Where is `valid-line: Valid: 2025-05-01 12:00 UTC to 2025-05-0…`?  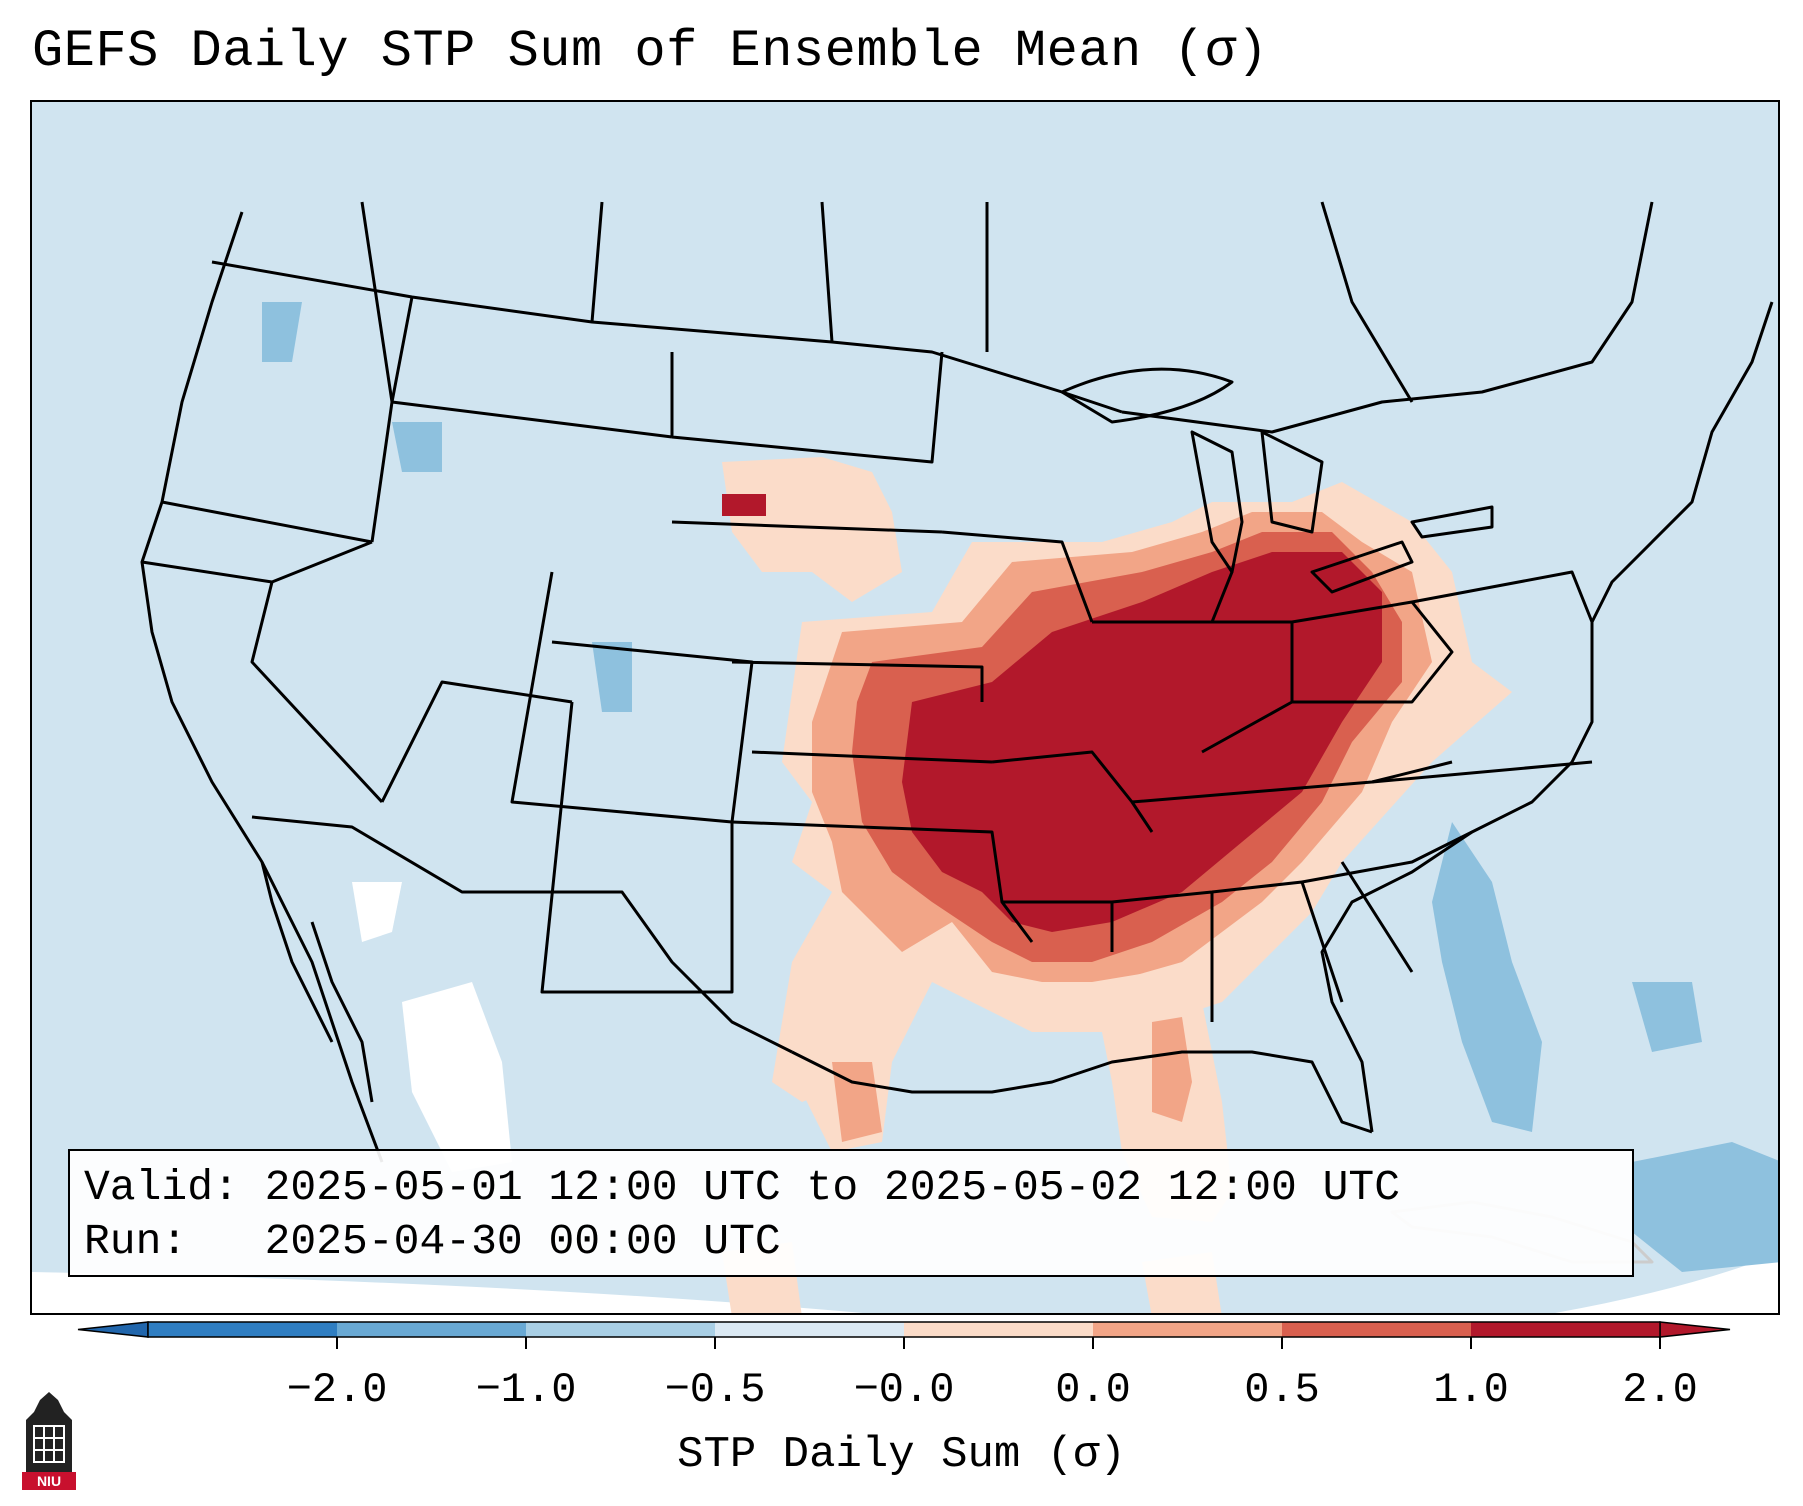 valid-line: Valid: 2025-05-01 12:00 UTC to 2025-05-0… is located at coordinates (742, 1187).